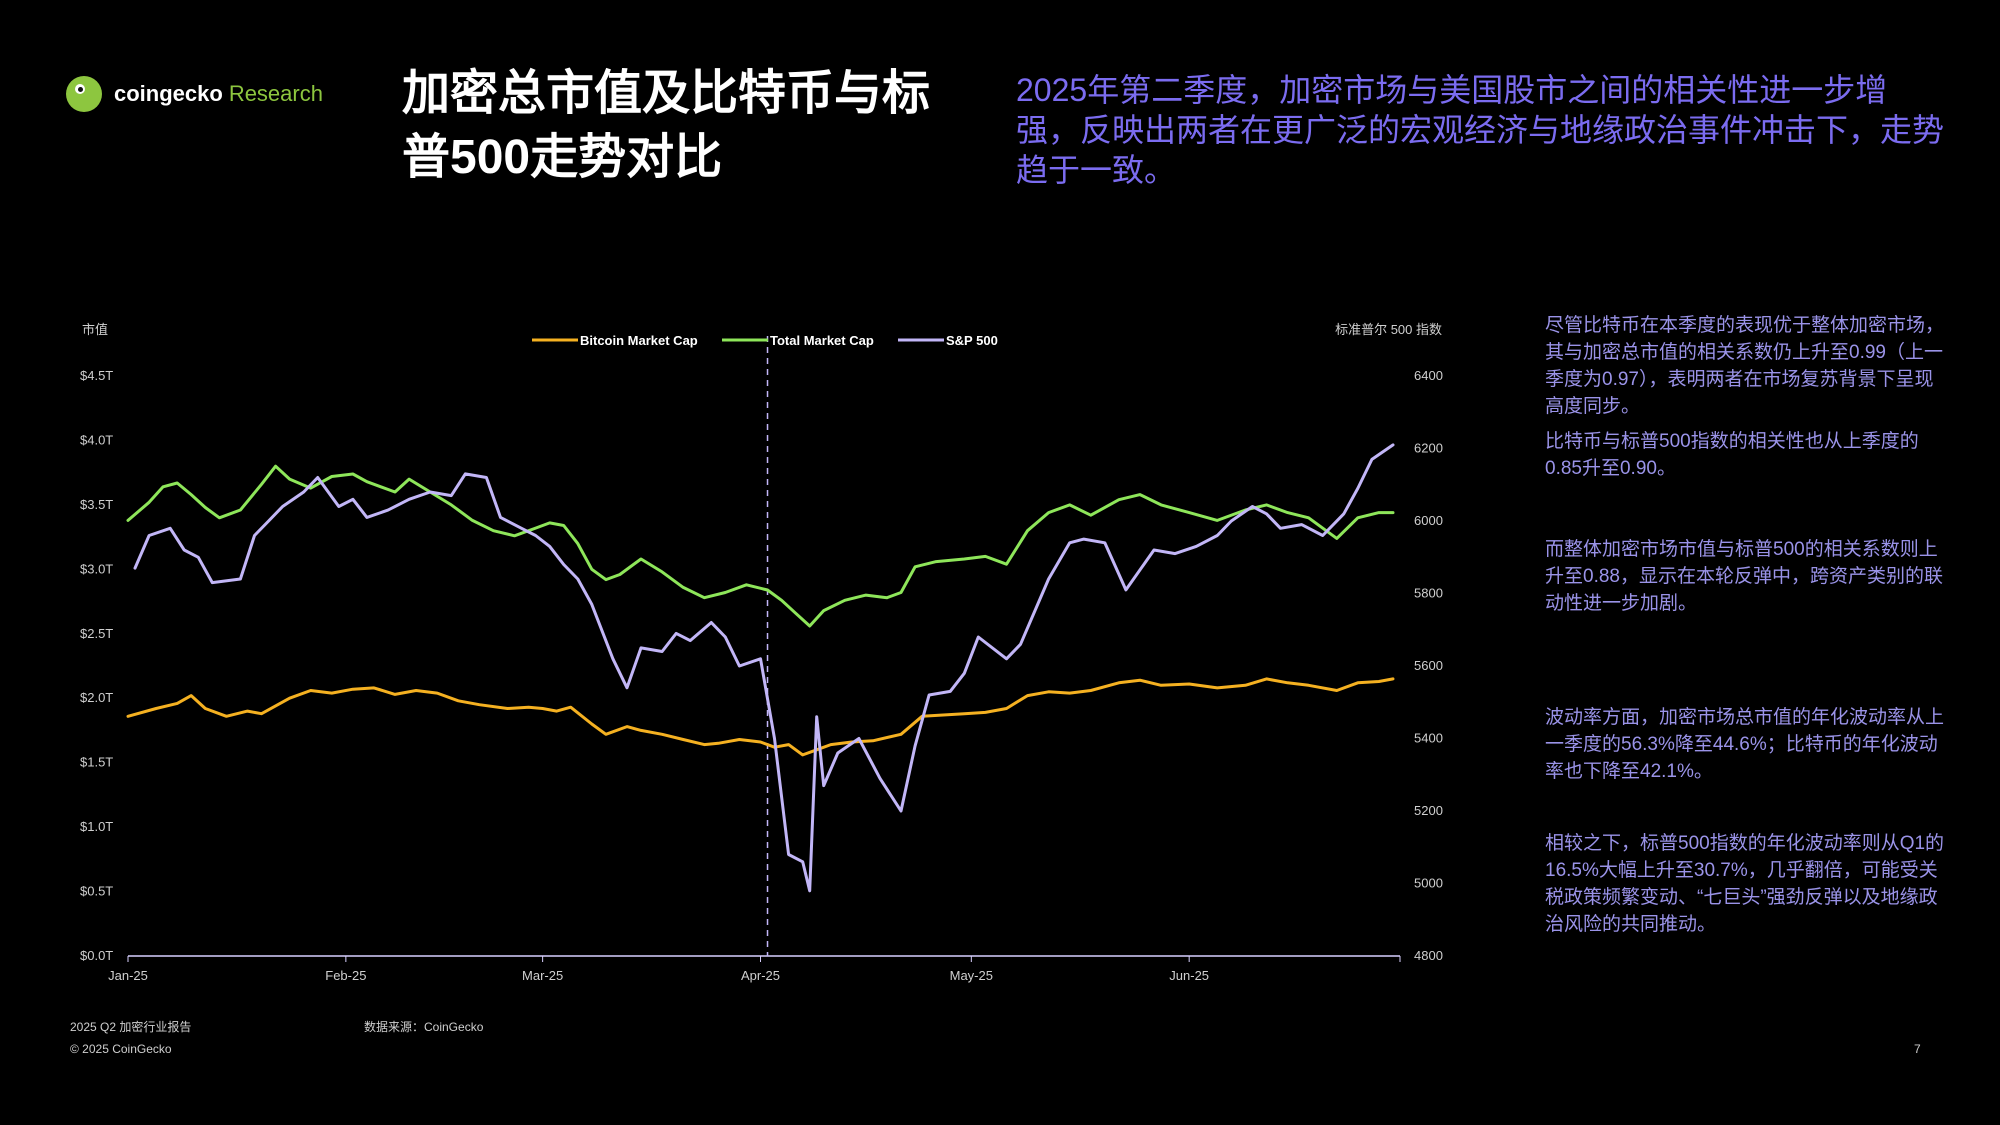 This screenshot has height=1125, width=2000. I want to click on left-tick-label: $4.5T, so click(96, 375).